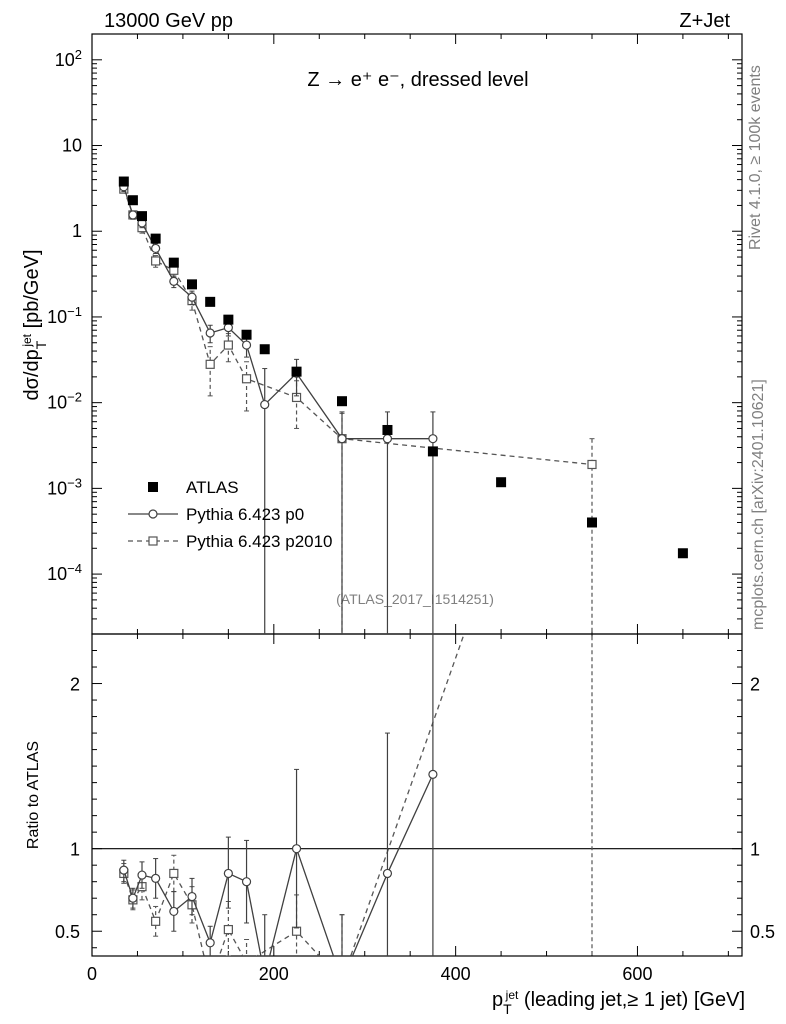  Describe the element at coordinates (72, 146) in the screenshot. I see `y-tick-label: 10` at that location.